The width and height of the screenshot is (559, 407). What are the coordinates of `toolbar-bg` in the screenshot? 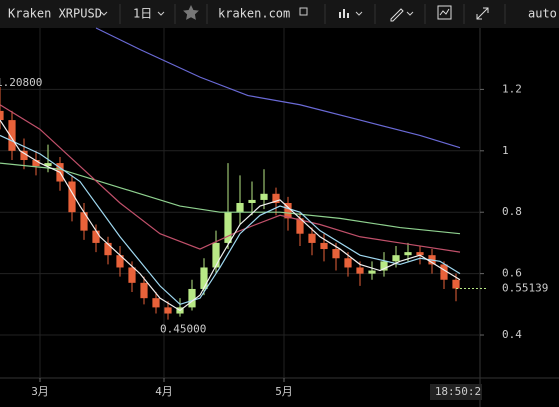 It's located at (279, 14).